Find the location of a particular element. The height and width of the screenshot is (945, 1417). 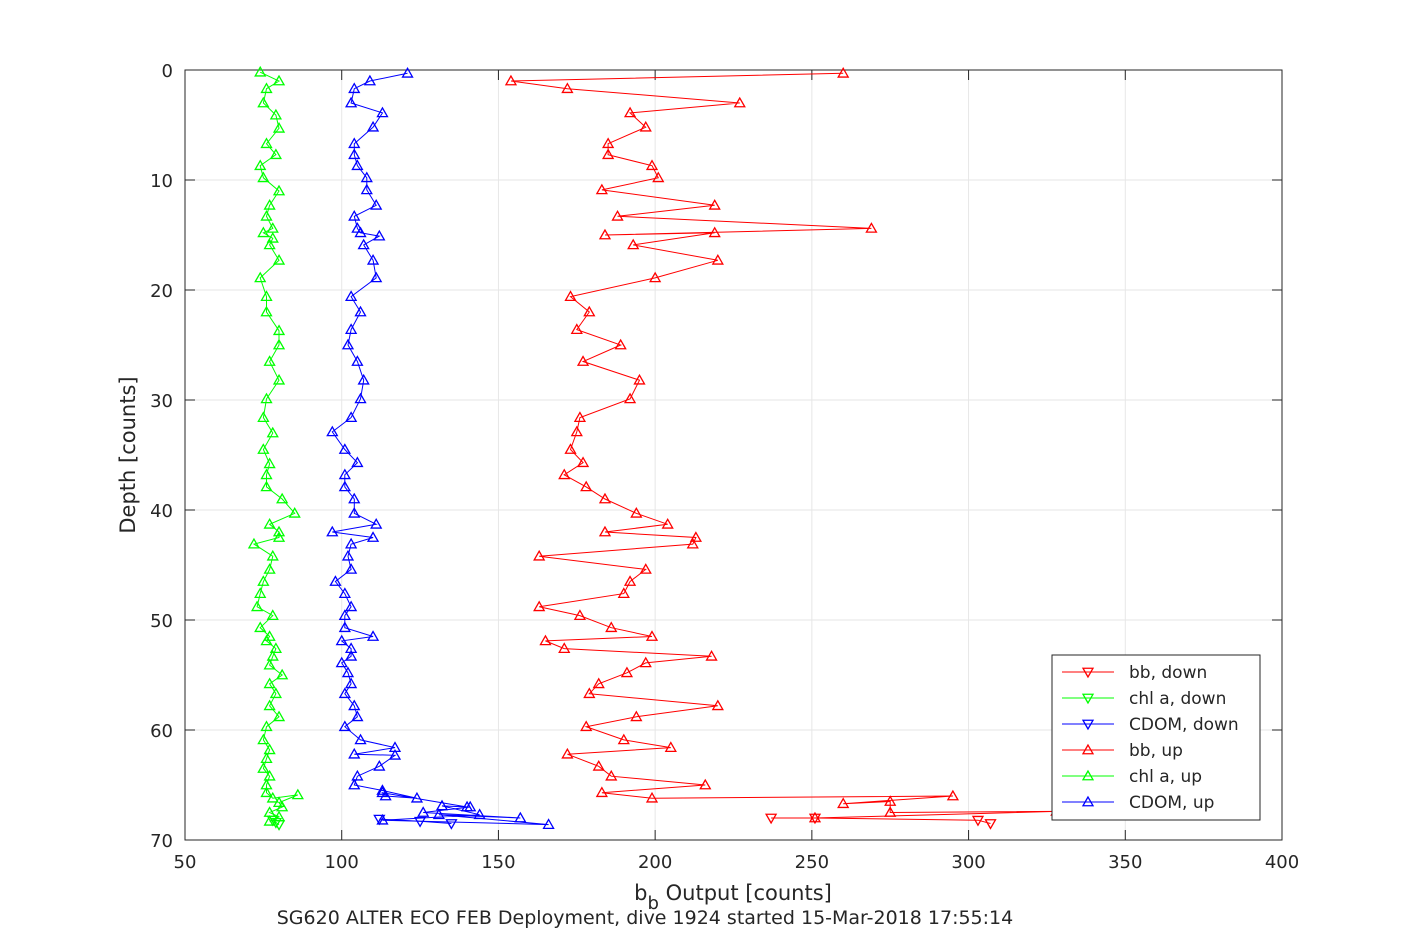

x-tick-label: 200 is located at coordinates (655, 862).